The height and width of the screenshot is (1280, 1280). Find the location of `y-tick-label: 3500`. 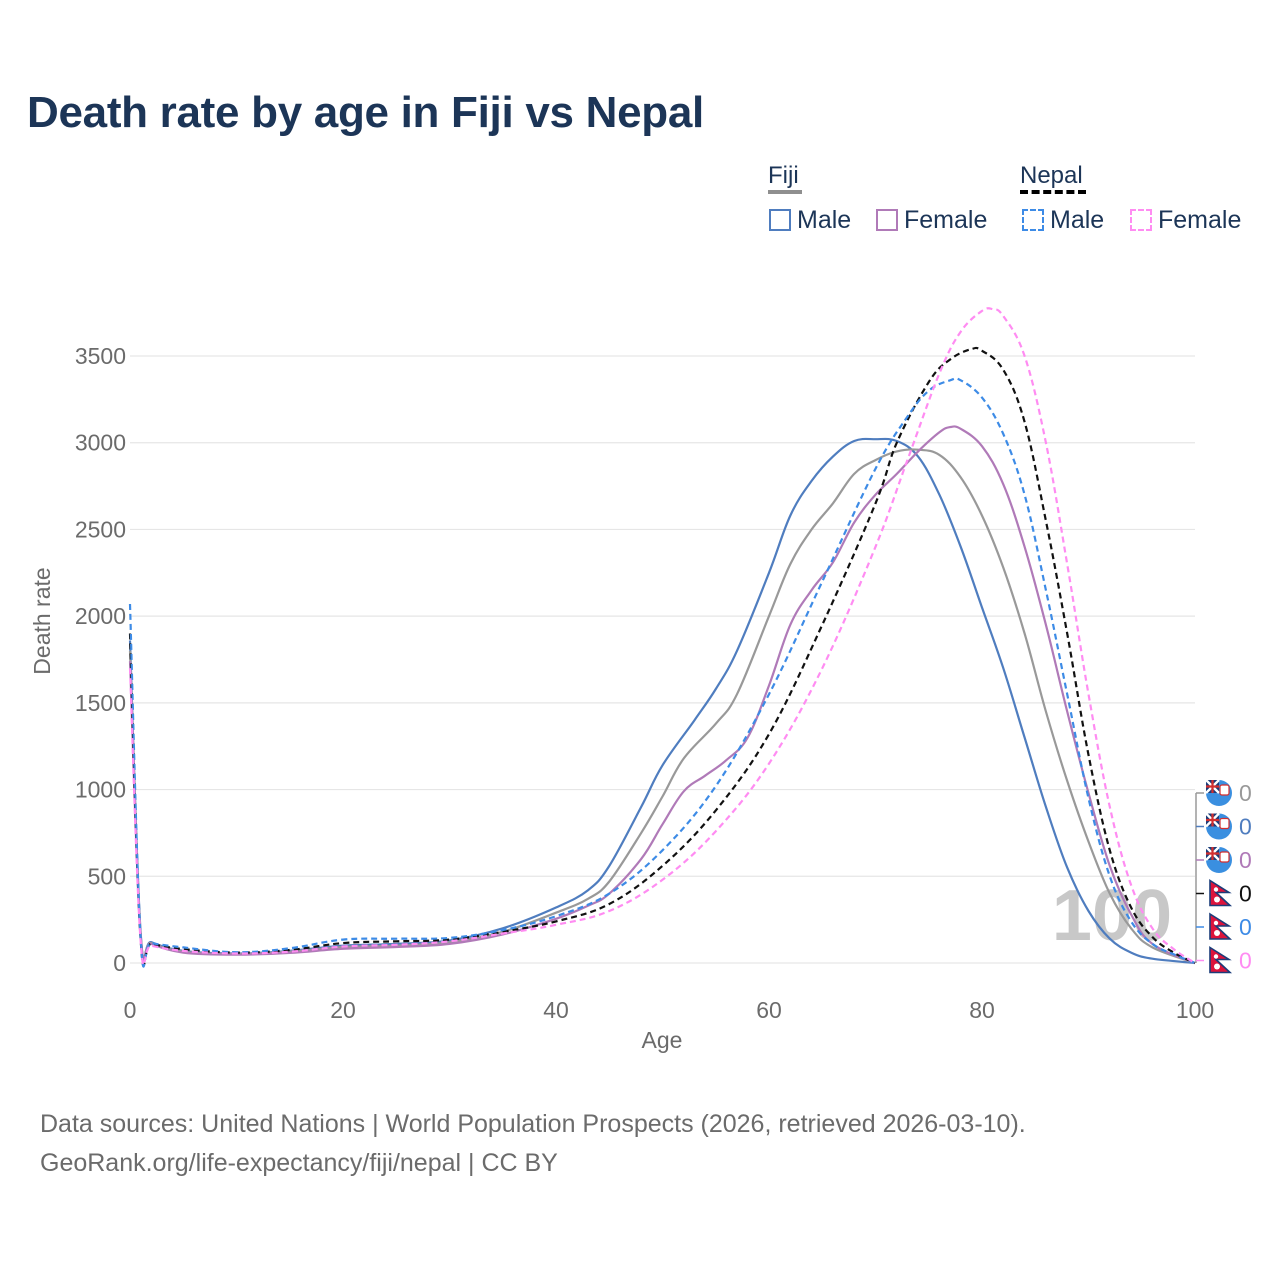

y-tick-label: 3500 is located at coordinates (100, 356).